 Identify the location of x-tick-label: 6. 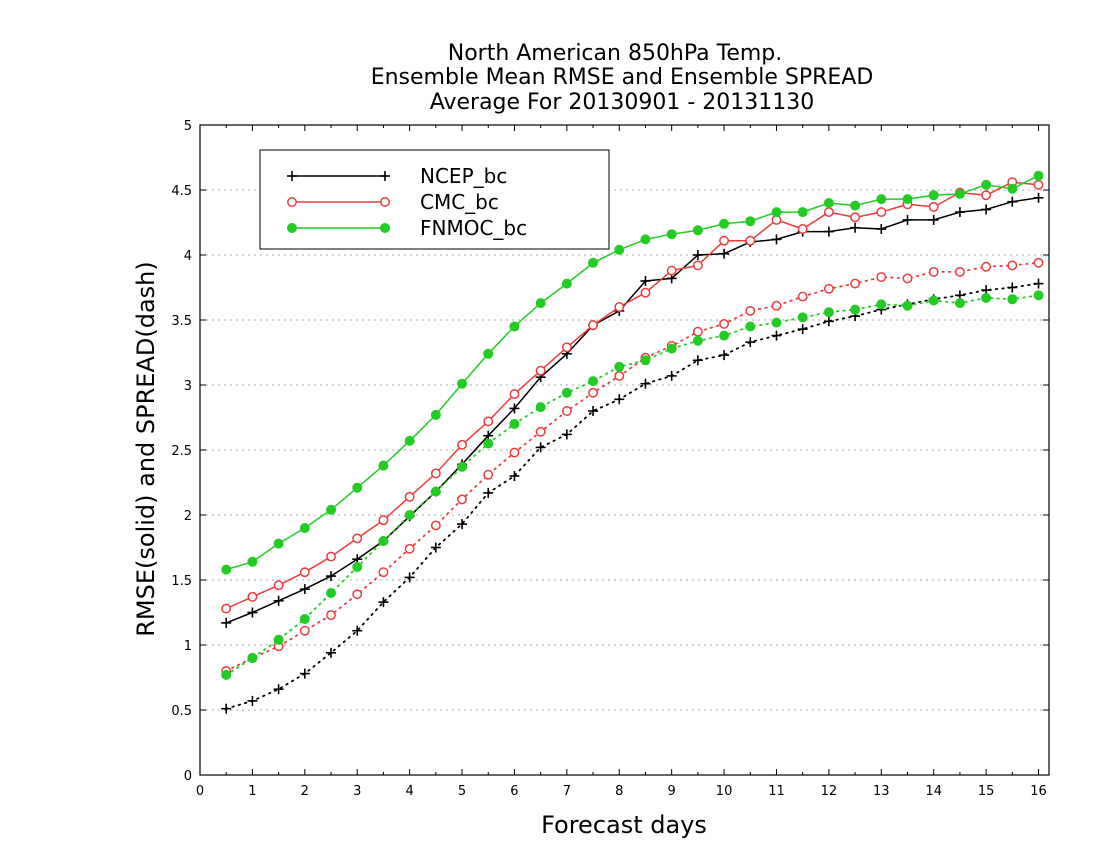
(514, 791).